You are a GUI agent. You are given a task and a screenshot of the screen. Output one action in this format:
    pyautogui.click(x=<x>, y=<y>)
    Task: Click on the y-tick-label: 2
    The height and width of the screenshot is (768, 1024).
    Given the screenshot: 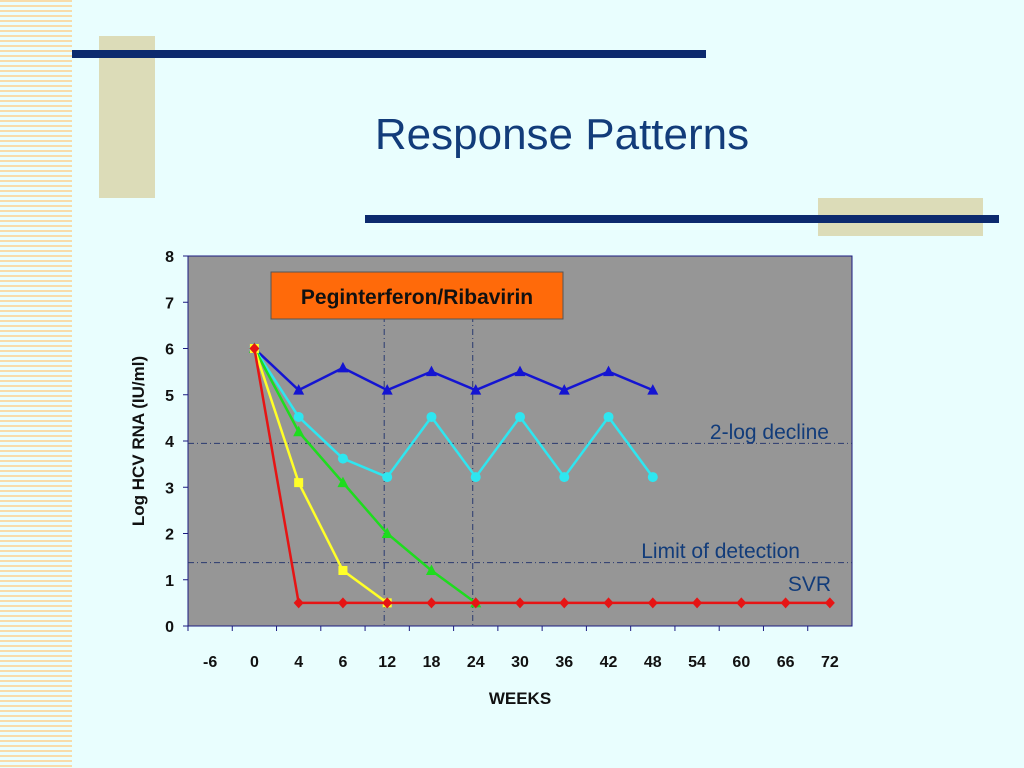 What is the action you would take?
    pyautogui.click(x=169, y=535)
    